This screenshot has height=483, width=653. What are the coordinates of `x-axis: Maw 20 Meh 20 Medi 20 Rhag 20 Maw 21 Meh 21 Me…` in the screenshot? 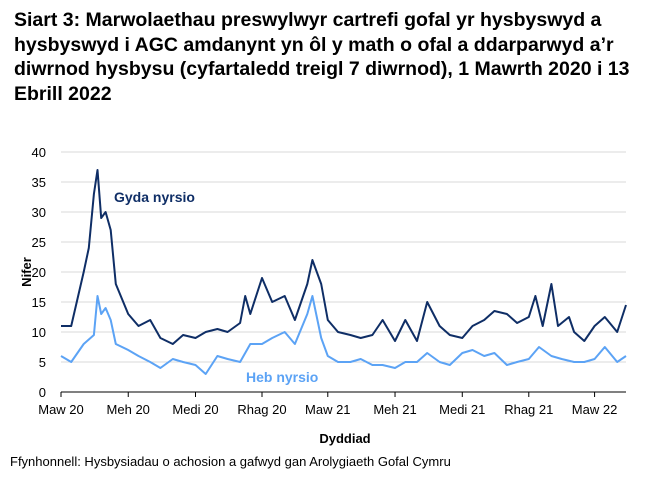 It's located at (332, 404).